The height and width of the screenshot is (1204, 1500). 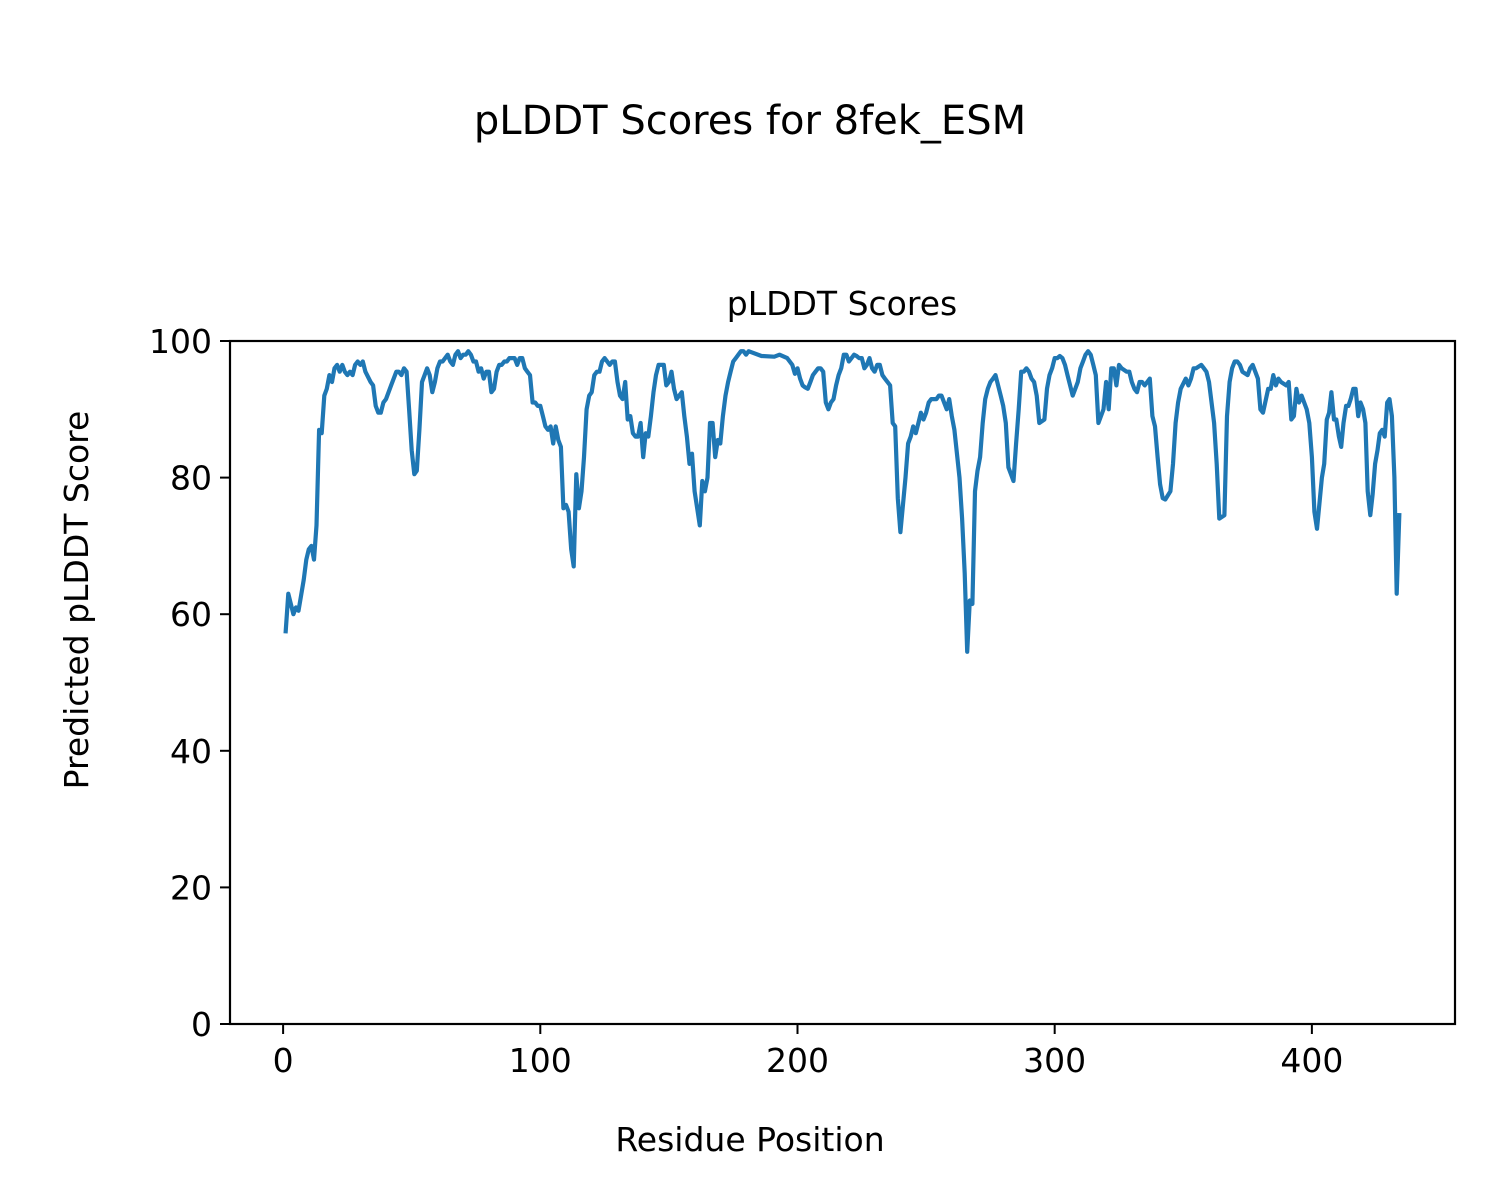 What do you see at coordinates (540, 1060) in the screenshot?
I see `x-tick-label: 100` at bounding box center [540, 1060].